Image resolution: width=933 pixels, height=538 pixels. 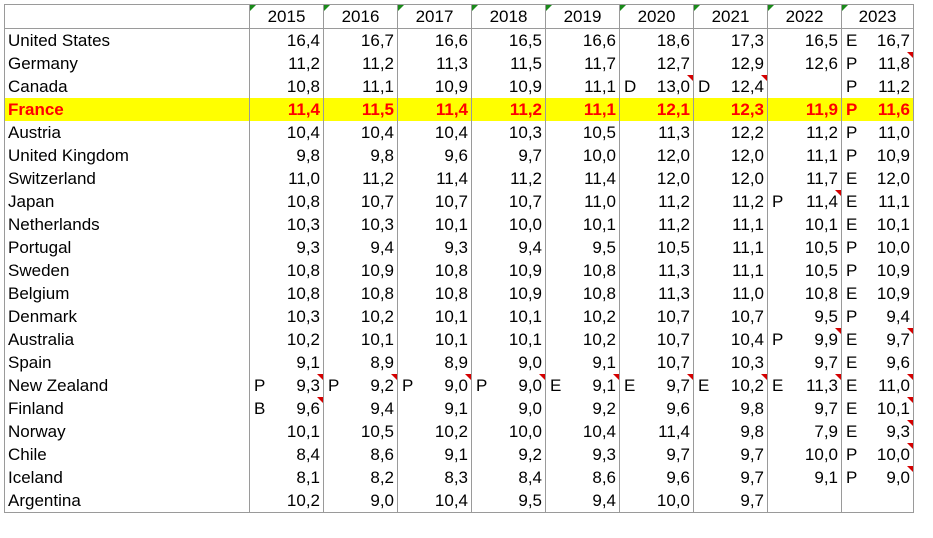 What do you see at coordinates (127, 132) in the screenshot?
I see `country-name-cell: Austria` at bounding box center [127, 132].